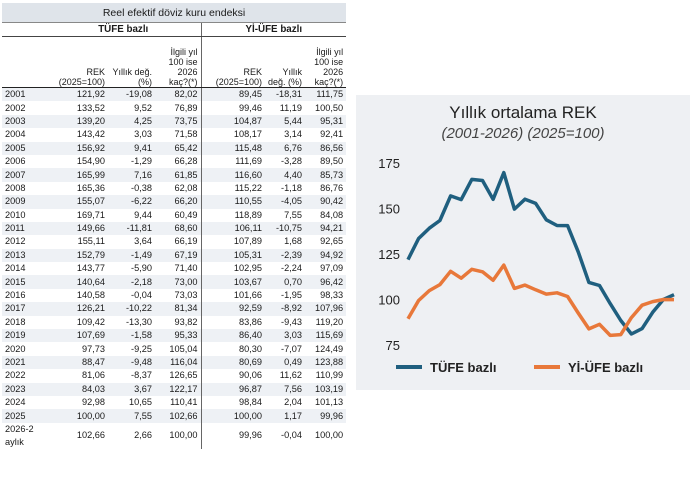  I want to click on cell-year: 2024, so click(15, 402).